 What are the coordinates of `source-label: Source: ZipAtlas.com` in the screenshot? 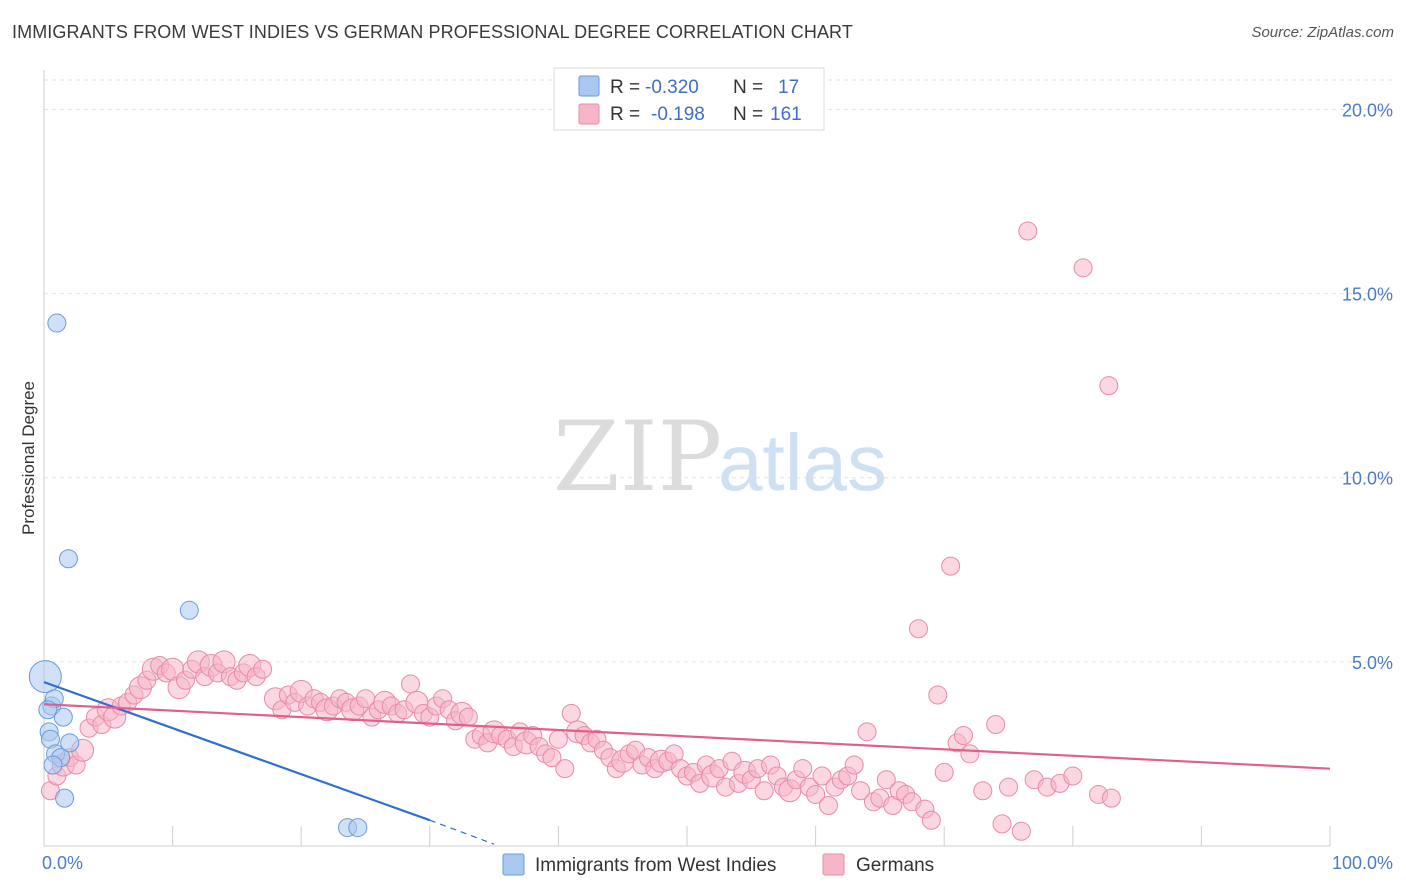 It's located at (1322, 32).